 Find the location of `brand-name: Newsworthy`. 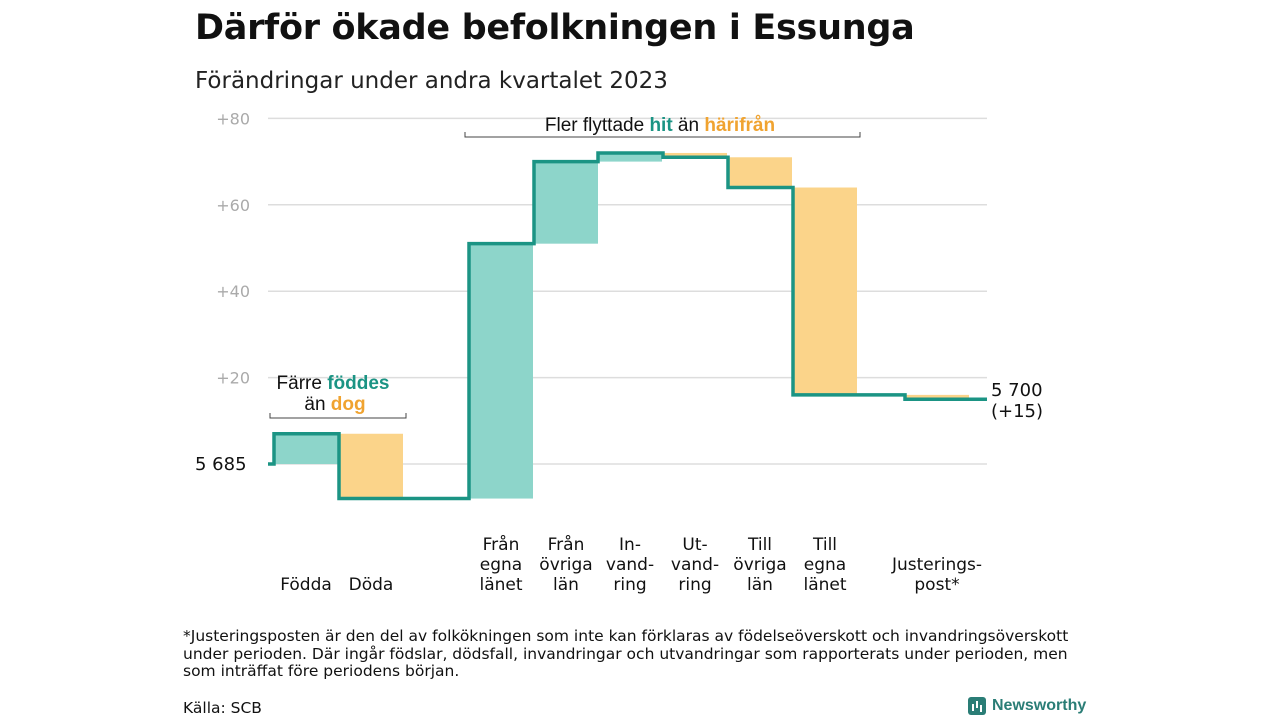

brand-name: Newsworthy is located at coordinates (1039, 705).